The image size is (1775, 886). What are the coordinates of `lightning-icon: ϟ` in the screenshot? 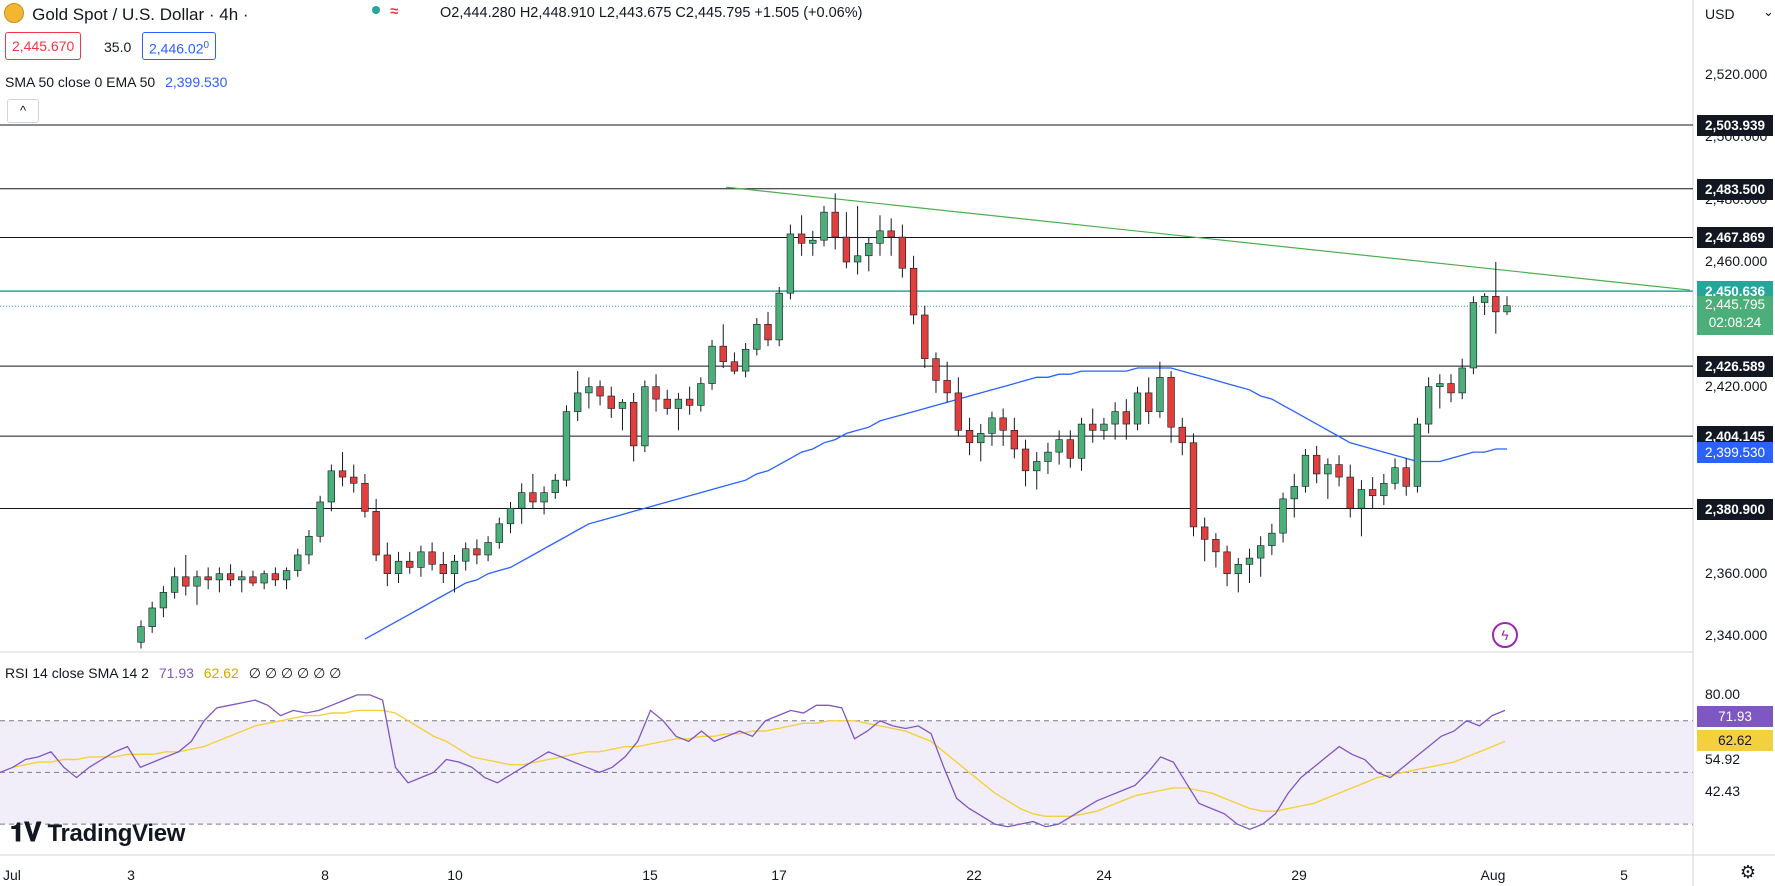 It's located at (1505, 635).